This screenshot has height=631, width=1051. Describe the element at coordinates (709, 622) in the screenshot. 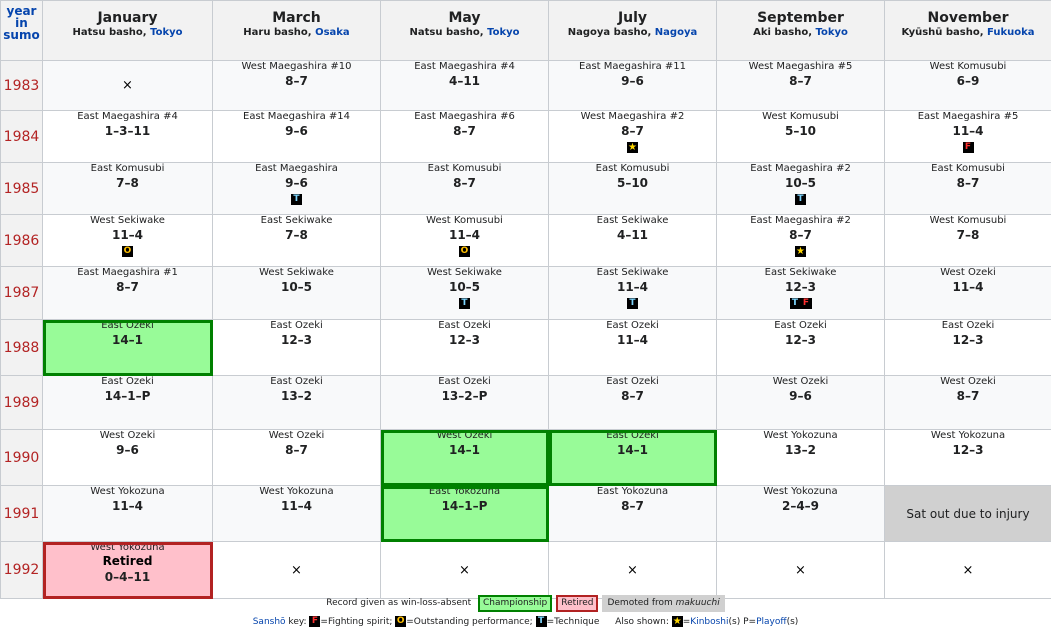

I see `kinboshi-link: Kinboshi` at that location.